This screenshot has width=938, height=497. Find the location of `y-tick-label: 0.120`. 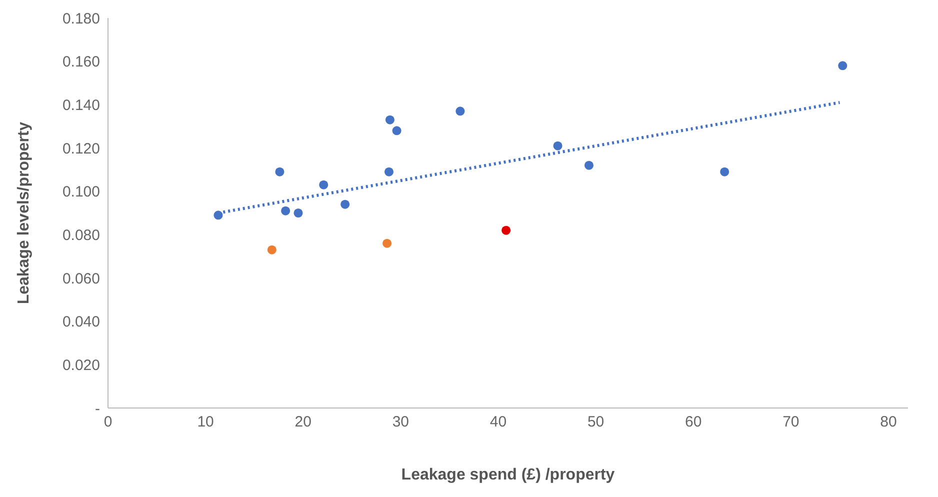

y-tick-label: 0.120 is located at coordinates (81, 149).